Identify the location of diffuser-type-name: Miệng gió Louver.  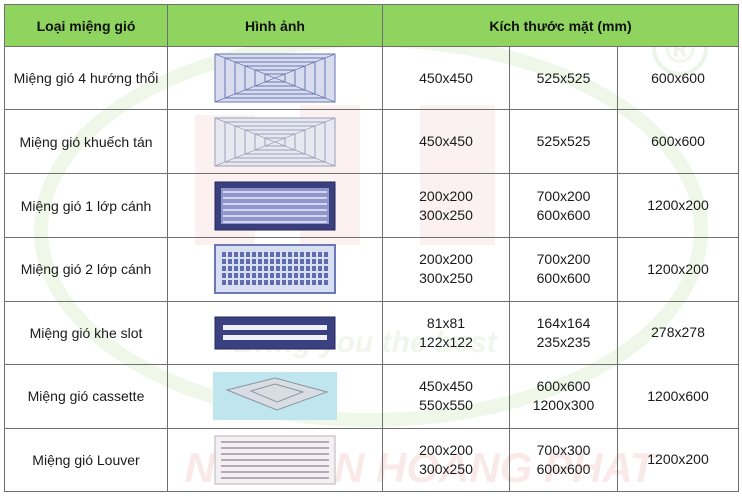
(86, 460).